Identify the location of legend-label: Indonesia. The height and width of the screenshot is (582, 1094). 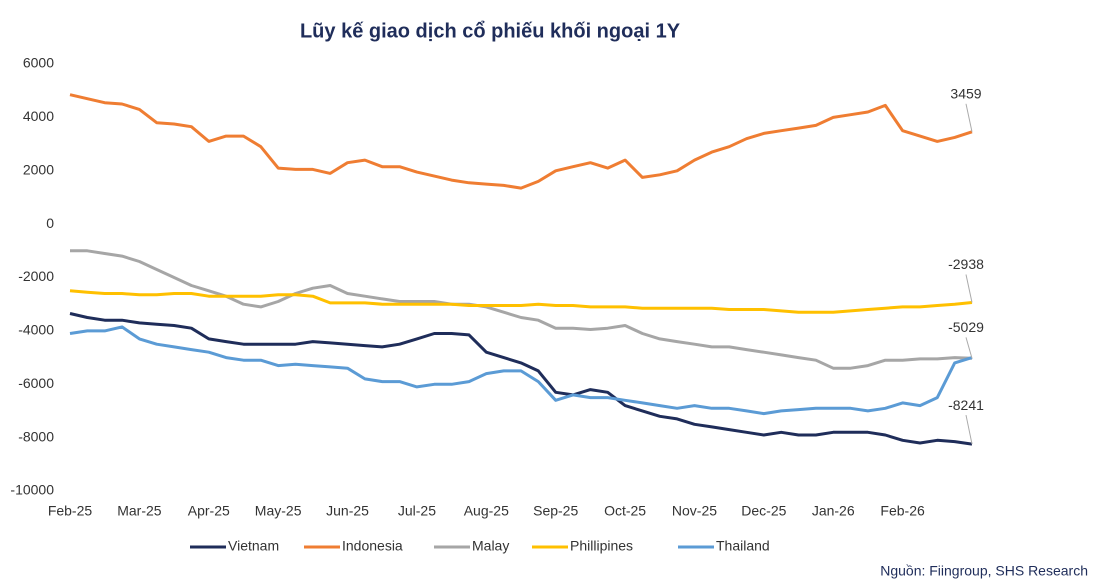
(372, 546).